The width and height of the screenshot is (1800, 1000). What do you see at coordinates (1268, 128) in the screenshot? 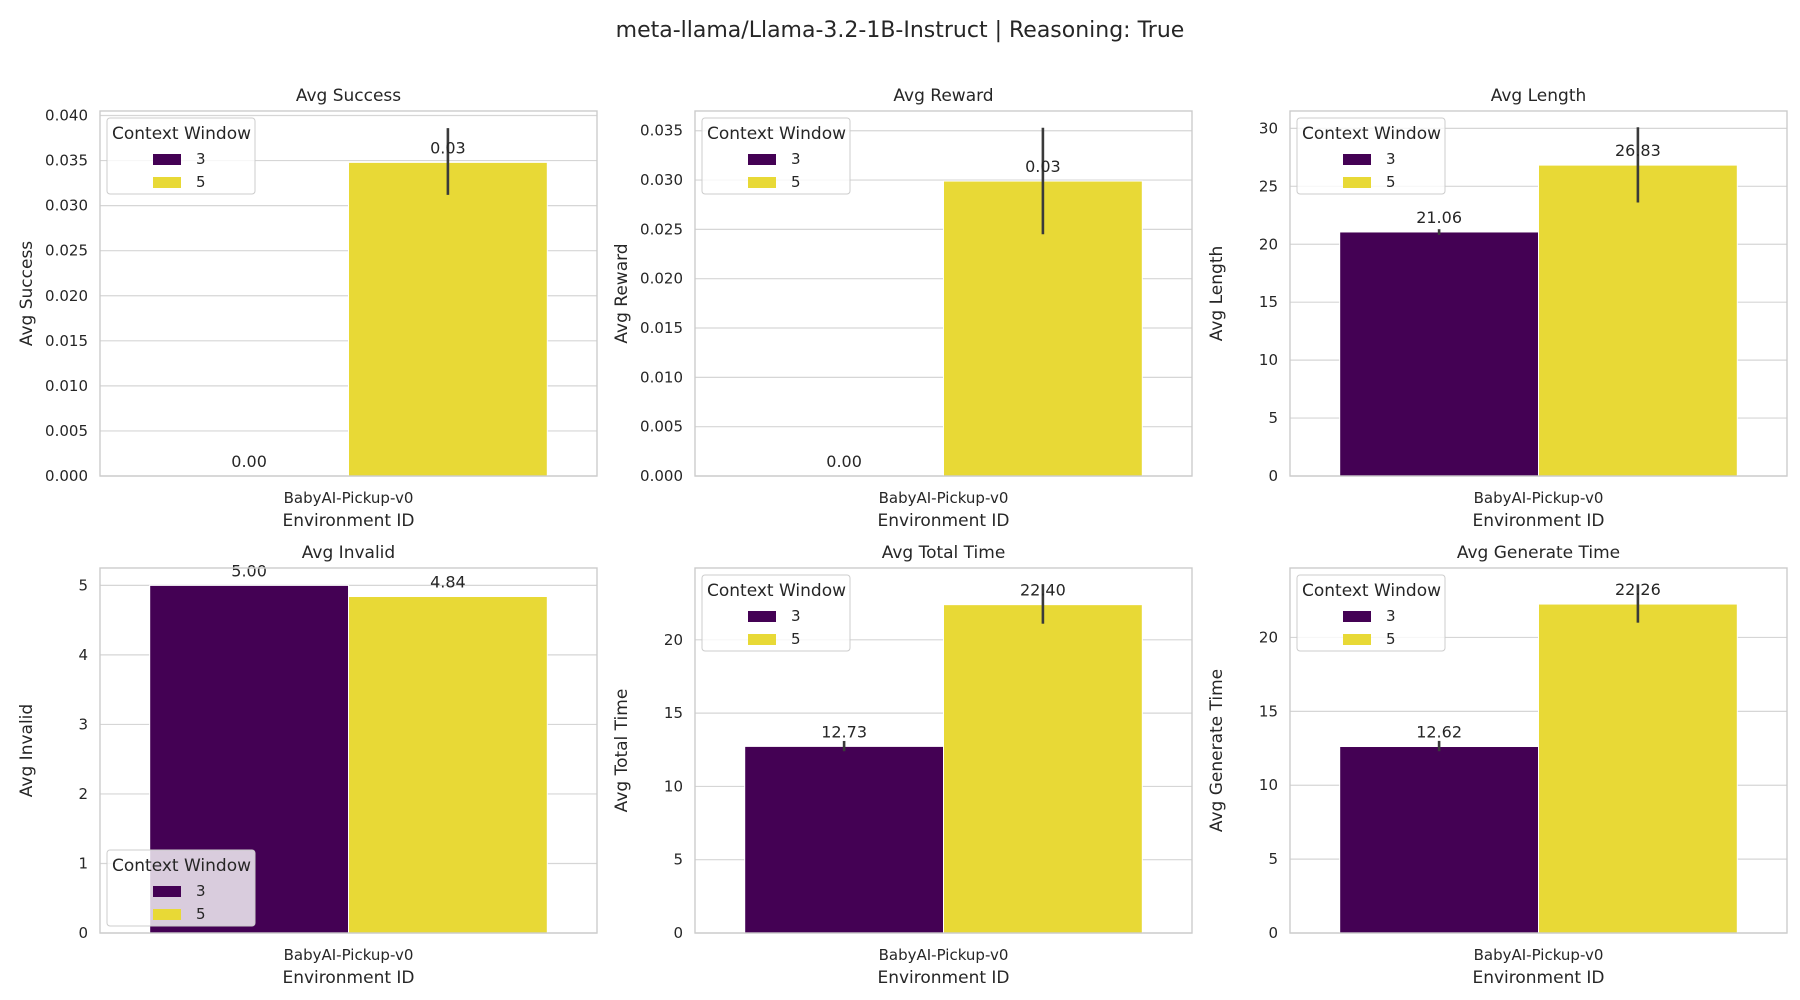
I see `y-tick-label: 30` at bounding box center [1268, 128].